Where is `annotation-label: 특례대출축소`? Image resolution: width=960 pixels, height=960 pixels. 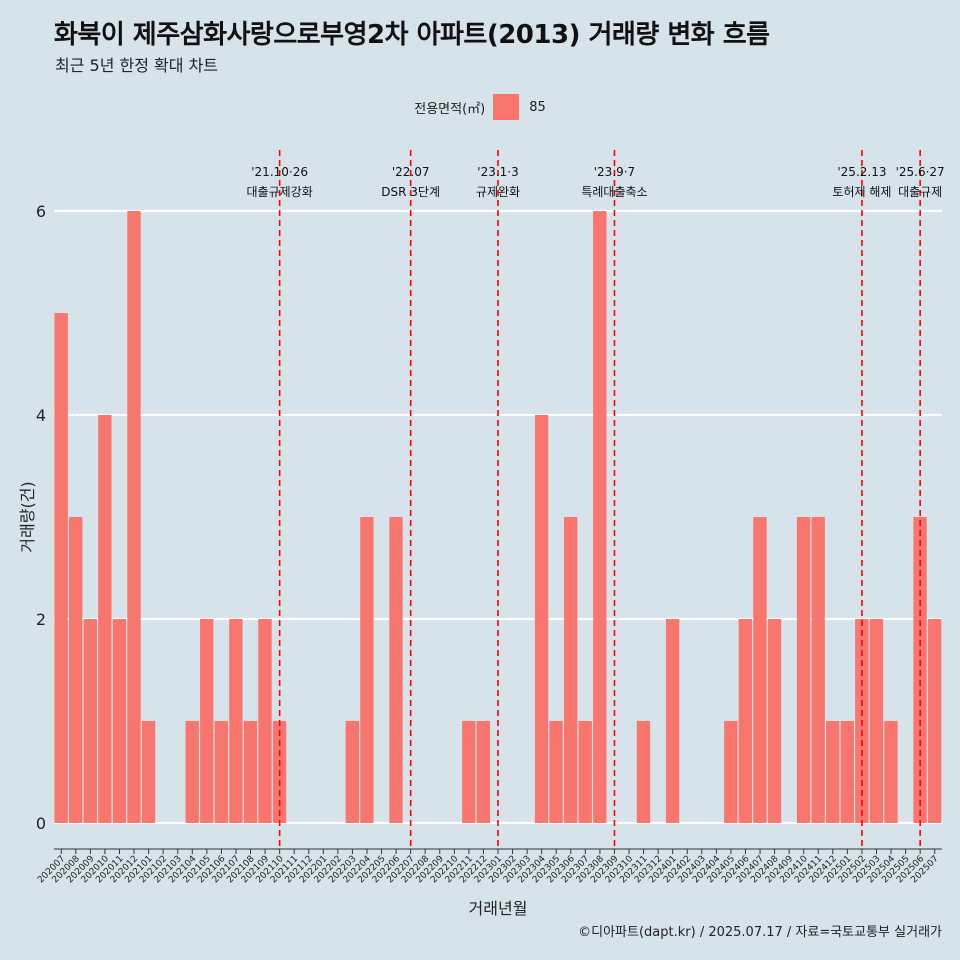
annotation-label: 특례대출축소 is located at coordinates (614, 192).